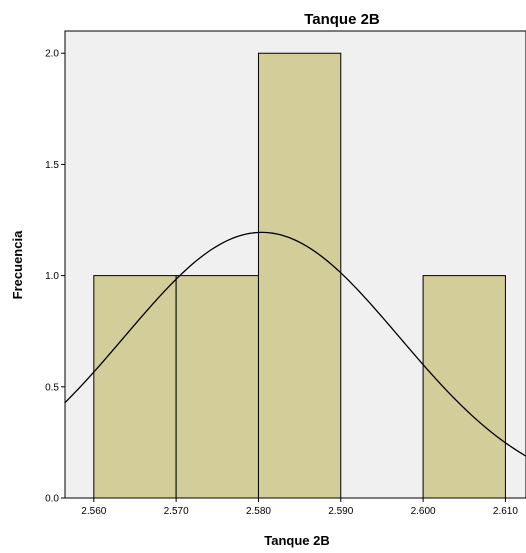  Describe the element at coordinates (52, 499) in the screenshot. I see `y-tick-label: 0.0` at that location.